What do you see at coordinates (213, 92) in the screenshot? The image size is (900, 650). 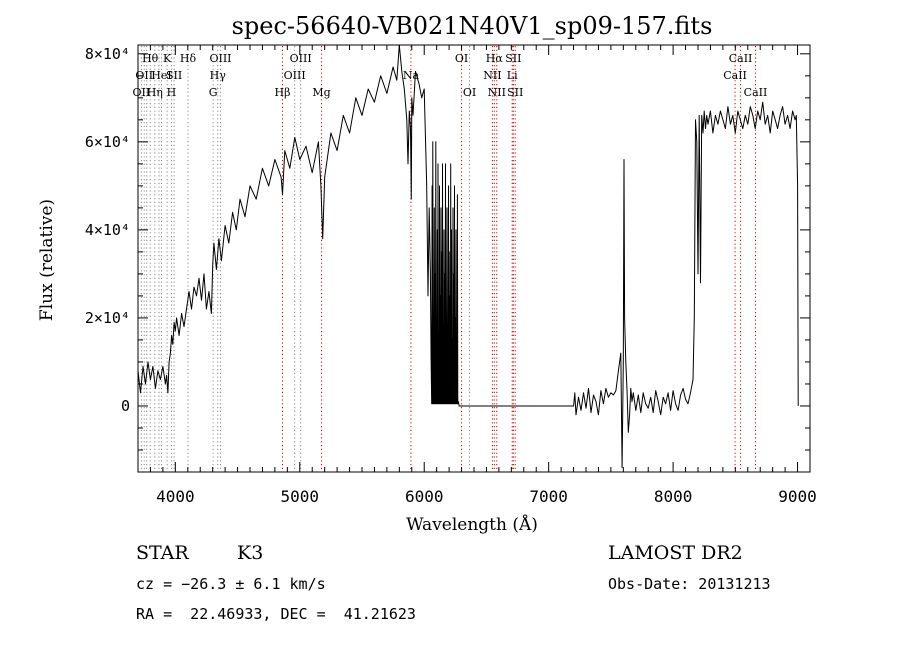 I see `line-label: G` at bounding box center [213, 92].